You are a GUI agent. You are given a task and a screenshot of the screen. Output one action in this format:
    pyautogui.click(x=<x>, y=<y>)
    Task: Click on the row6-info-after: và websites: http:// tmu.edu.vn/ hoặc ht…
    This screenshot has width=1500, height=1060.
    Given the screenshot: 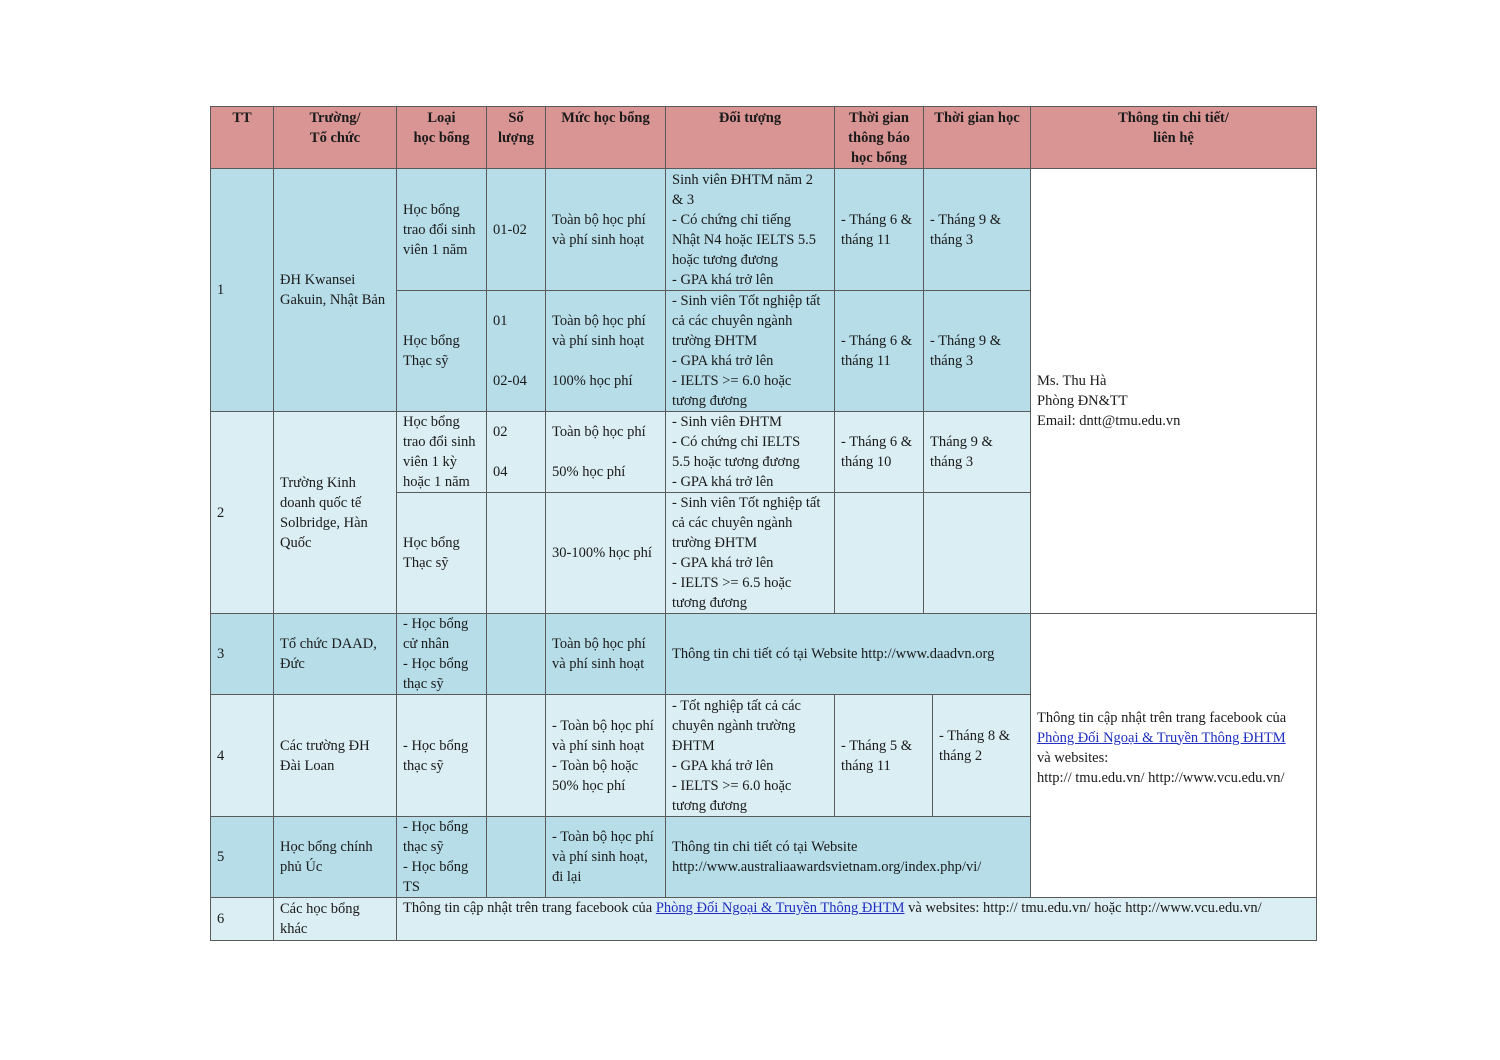 What is the action you would take?
    pyautogui.click(x=1083, y=908)
    